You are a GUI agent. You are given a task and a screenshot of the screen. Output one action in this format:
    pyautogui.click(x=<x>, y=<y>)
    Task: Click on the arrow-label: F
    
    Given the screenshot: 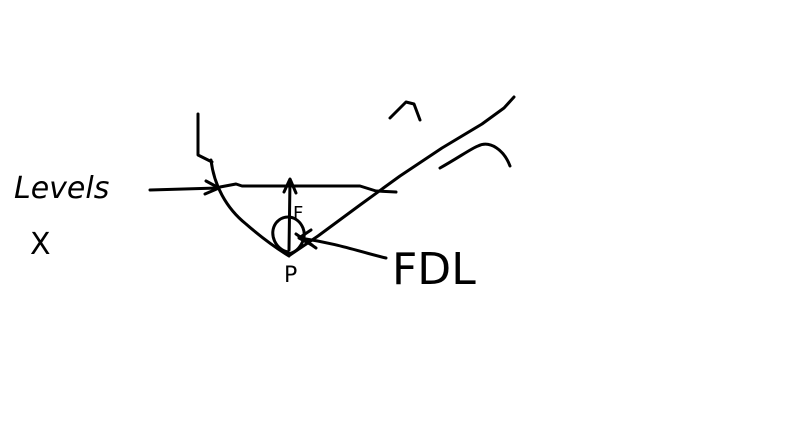 What is the action you would take?
    pyautogui.click(x=298, y=213)
    